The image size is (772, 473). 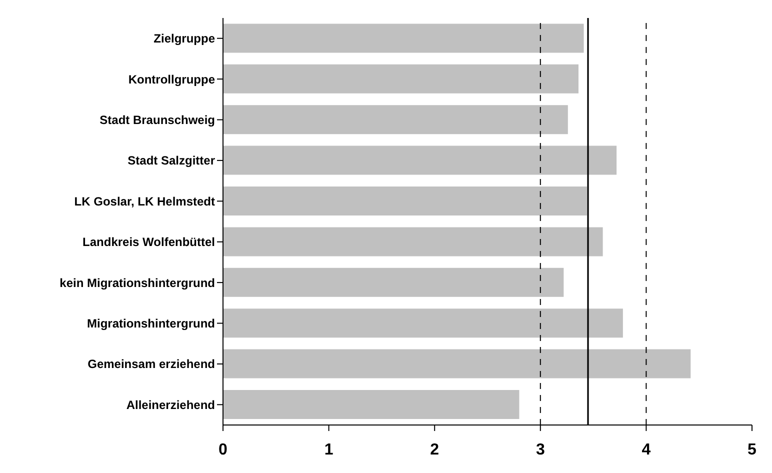 I want to click on y-tick-label: LK Goslar, LK Helmstedt, so click(x=144, y=201).